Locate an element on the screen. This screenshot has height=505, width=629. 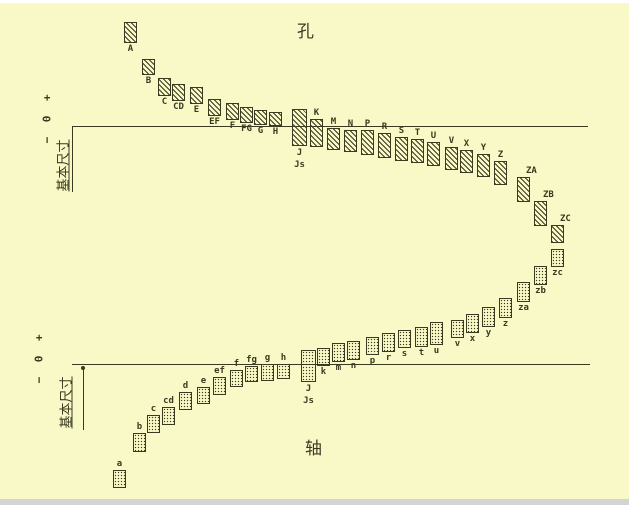
hole-zone-label-n-H: N is located at coordinates (350, 124).